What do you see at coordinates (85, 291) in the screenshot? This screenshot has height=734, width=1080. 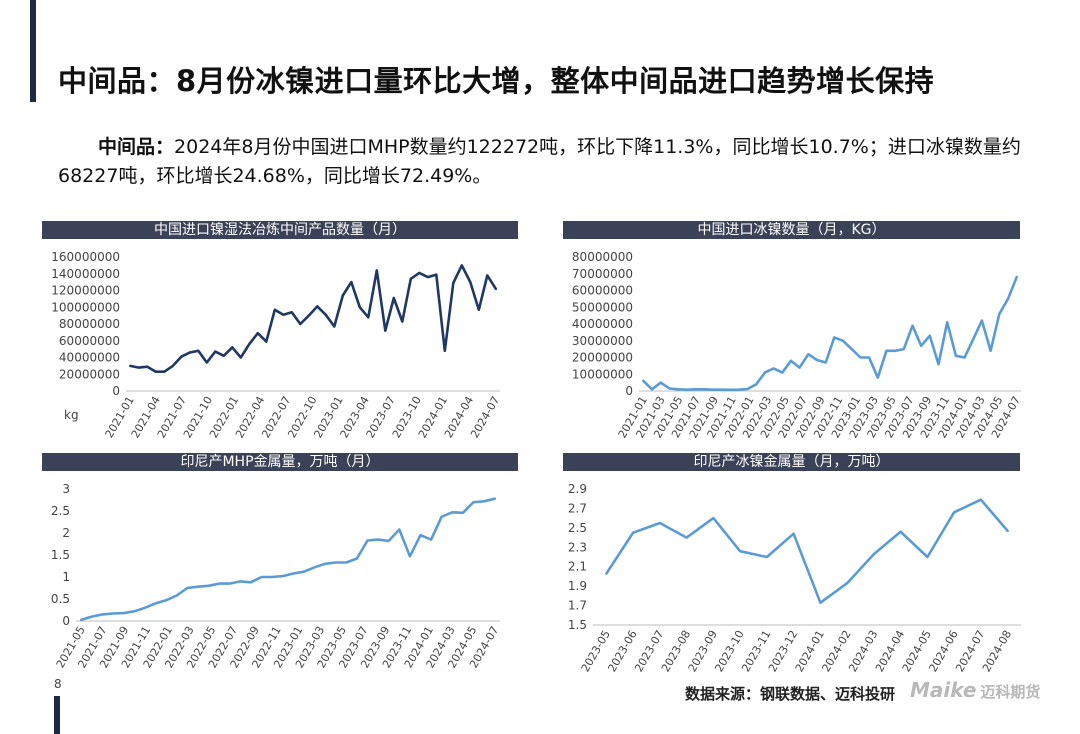 I see `y-tick-label: 120000000` at bounding box center [85, 291].